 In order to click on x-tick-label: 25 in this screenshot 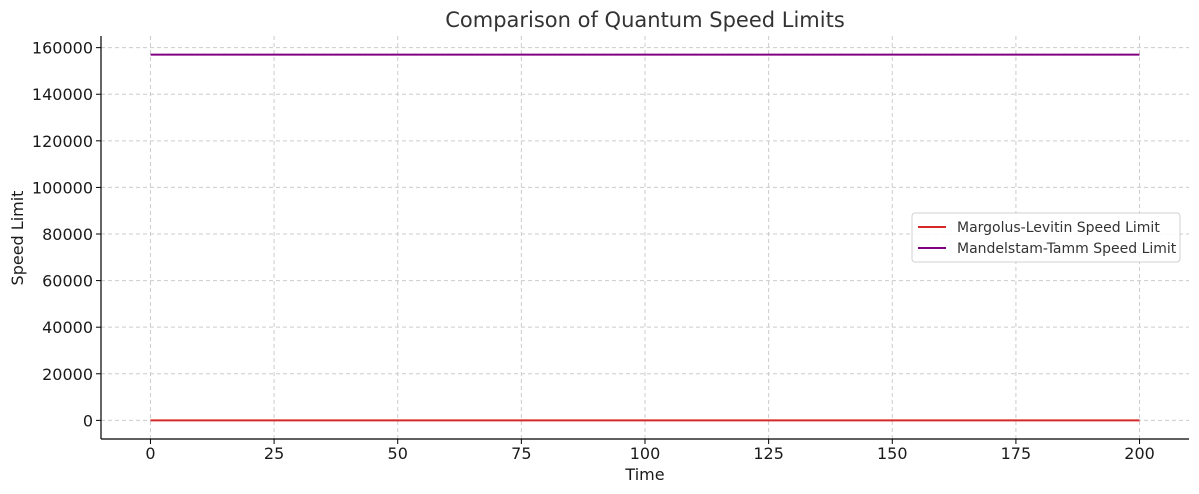, I will do `click(274, 453)`.